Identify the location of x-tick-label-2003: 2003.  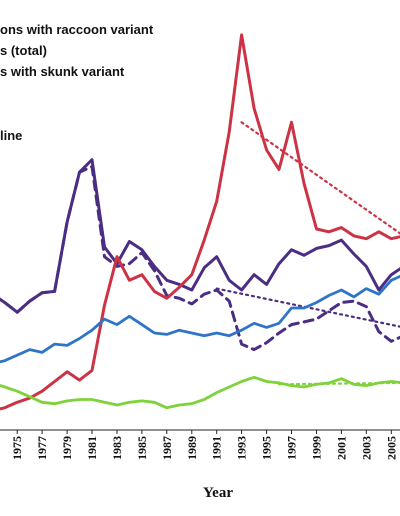
(366, 448).